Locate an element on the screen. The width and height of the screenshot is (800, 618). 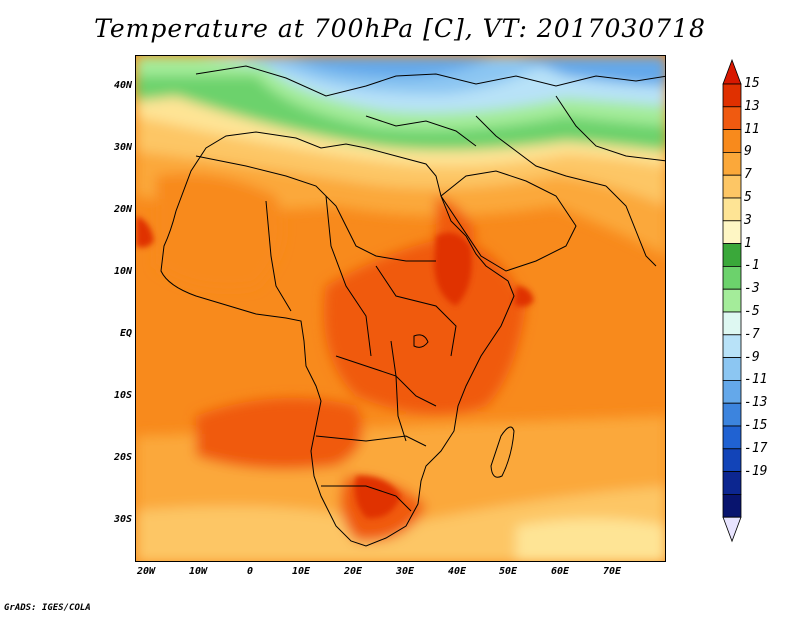
lon-tick-label: 60E is located at coordinates (560, 571).